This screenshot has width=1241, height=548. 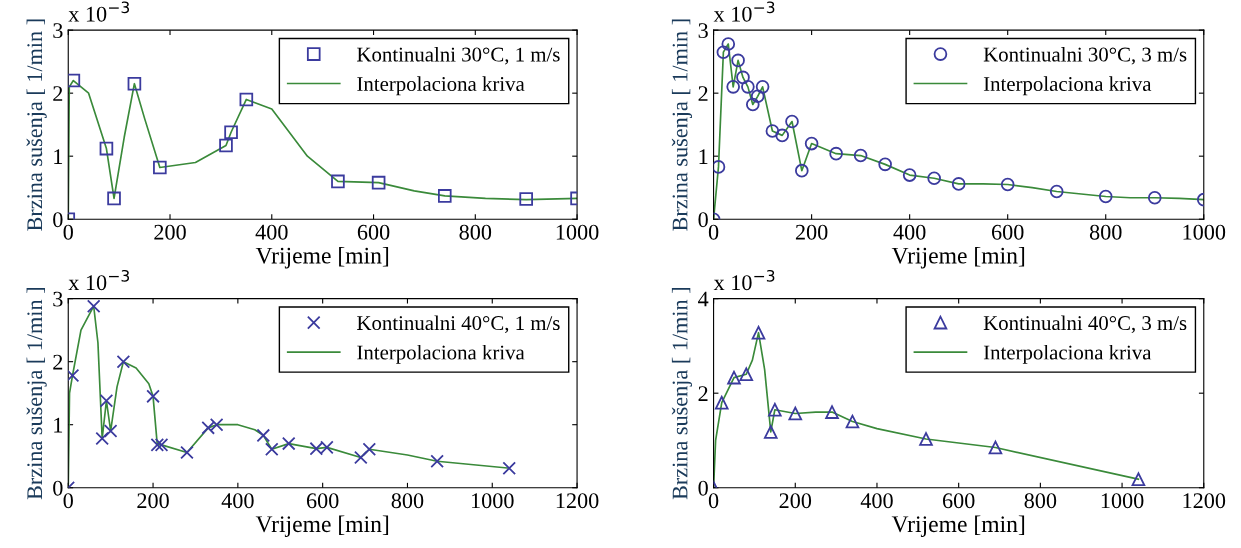 What do you see at coordinates (703, 299) in the screenshot?
I see `y-tick-label: 4` at bounding box center [703, 299].